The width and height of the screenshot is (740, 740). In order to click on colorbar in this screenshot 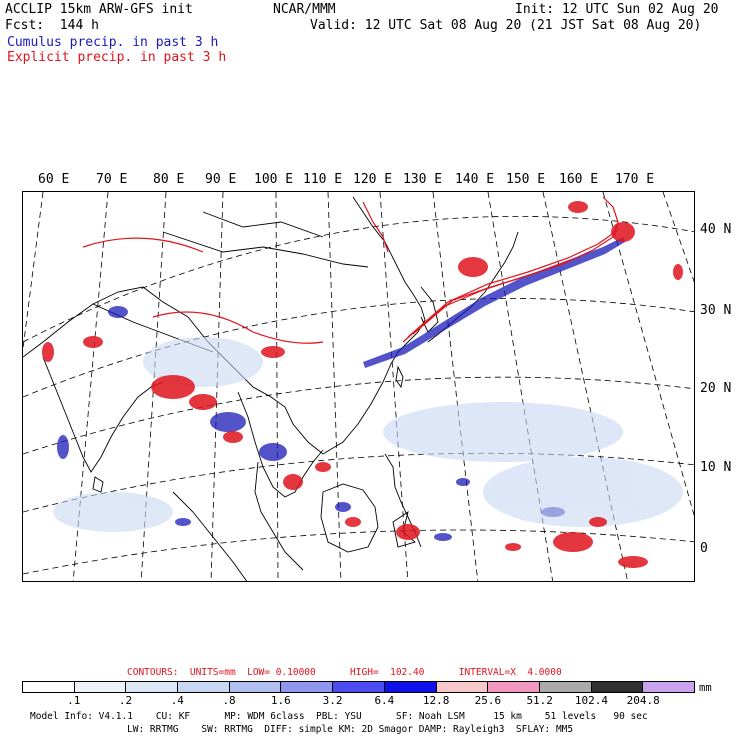, I will do `click(358, 687)`.